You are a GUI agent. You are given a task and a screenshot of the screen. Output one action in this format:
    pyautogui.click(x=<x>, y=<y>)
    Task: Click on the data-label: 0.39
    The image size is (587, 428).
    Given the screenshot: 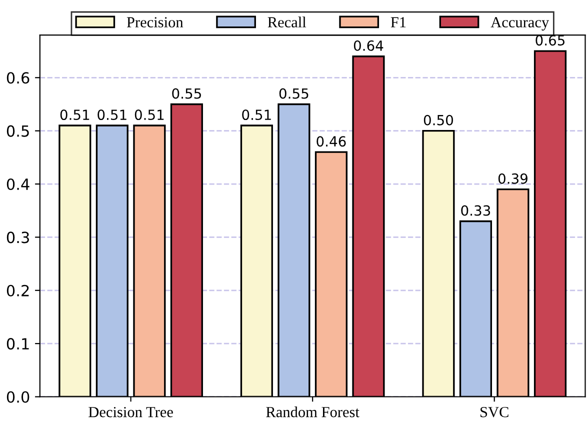 What is the action you would take?
    pyautogui.click(x=513, y=178)
    